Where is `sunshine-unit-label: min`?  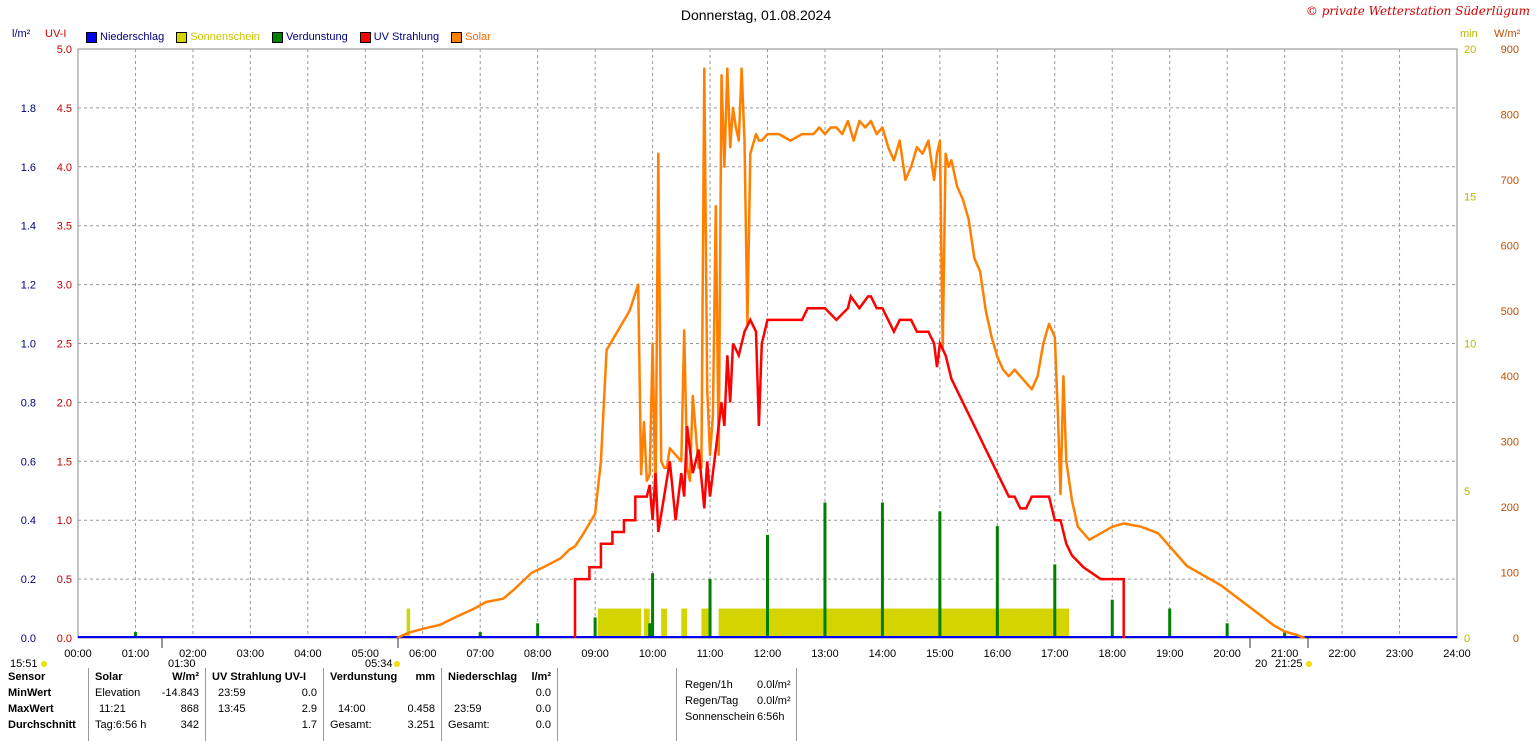 sunshine-unit-label: min is located at coordinates (1469, 34).